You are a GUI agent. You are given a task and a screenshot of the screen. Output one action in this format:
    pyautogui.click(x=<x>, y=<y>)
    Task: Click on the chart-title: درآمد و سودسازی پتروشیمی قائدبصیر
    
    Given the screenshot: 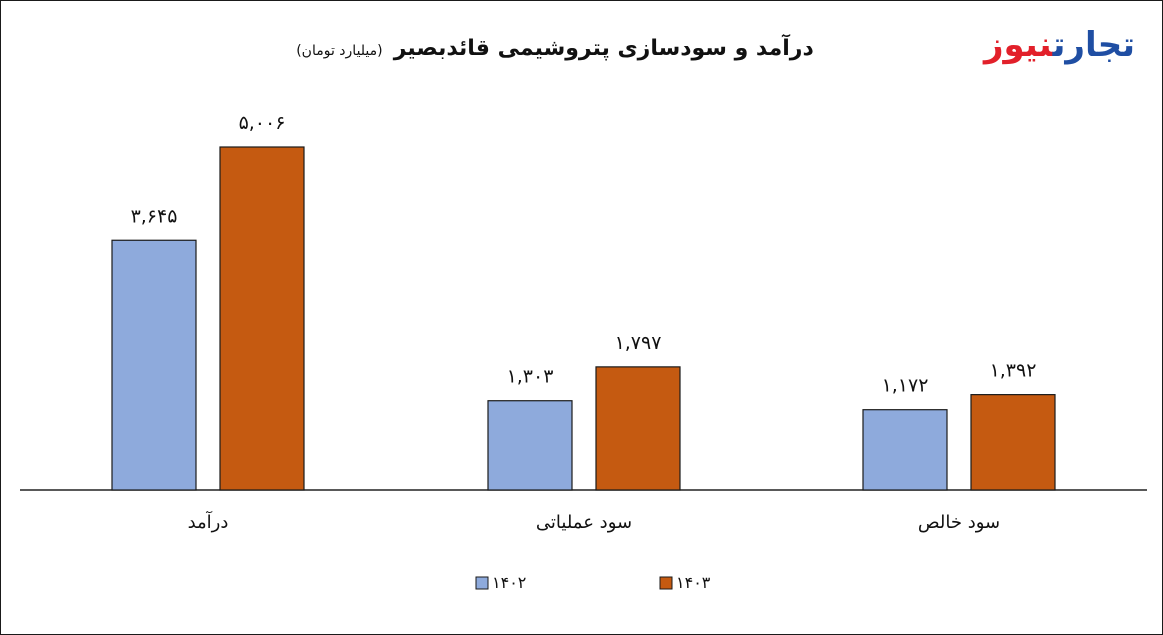 What is the action you would take?
    pyautogui.click(x=603, y=48)
    